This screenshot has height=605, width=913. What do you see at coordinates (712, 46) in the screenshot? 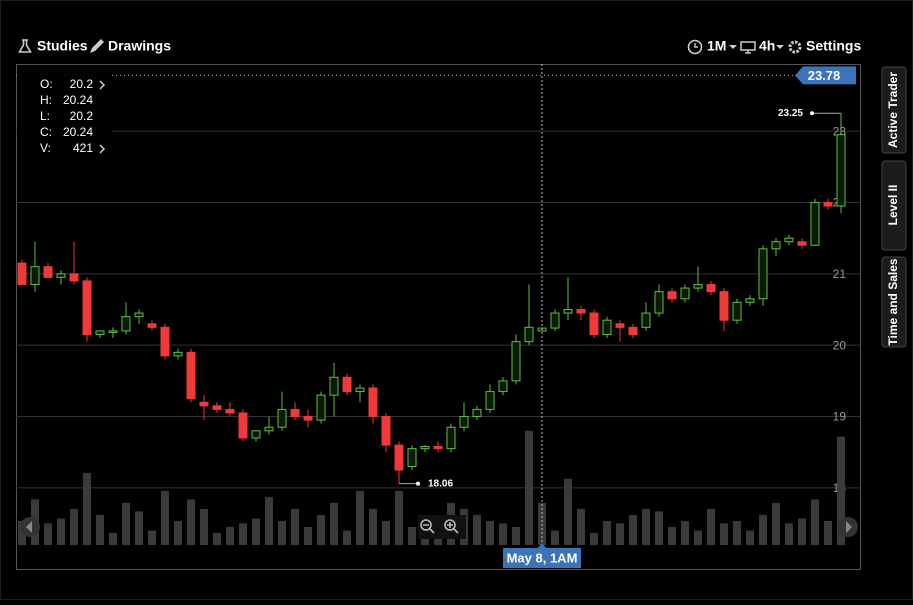
I see `range-button: 1M` at bounding box center [712, 46].